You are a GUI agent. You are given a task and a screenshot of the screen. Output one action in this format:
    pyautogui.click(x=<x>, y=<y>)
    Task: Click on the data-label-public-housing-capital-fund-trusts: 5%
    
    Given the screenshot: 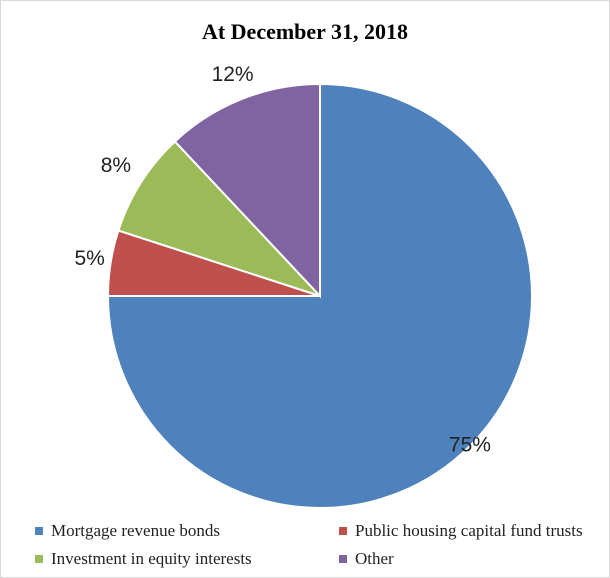 What is the action you would take?
    pyautogui.click(x=89, y=258)
    